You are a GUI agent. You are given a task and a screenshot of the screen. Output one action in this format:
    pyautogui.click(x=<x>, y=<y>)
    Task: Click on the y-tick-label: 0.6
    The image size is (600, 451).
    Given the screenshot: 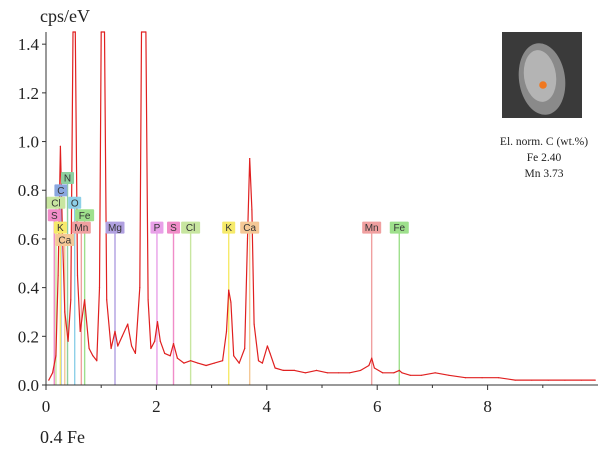 What is the action you would take?
    pyautogui.click(x=28, y=239)
    